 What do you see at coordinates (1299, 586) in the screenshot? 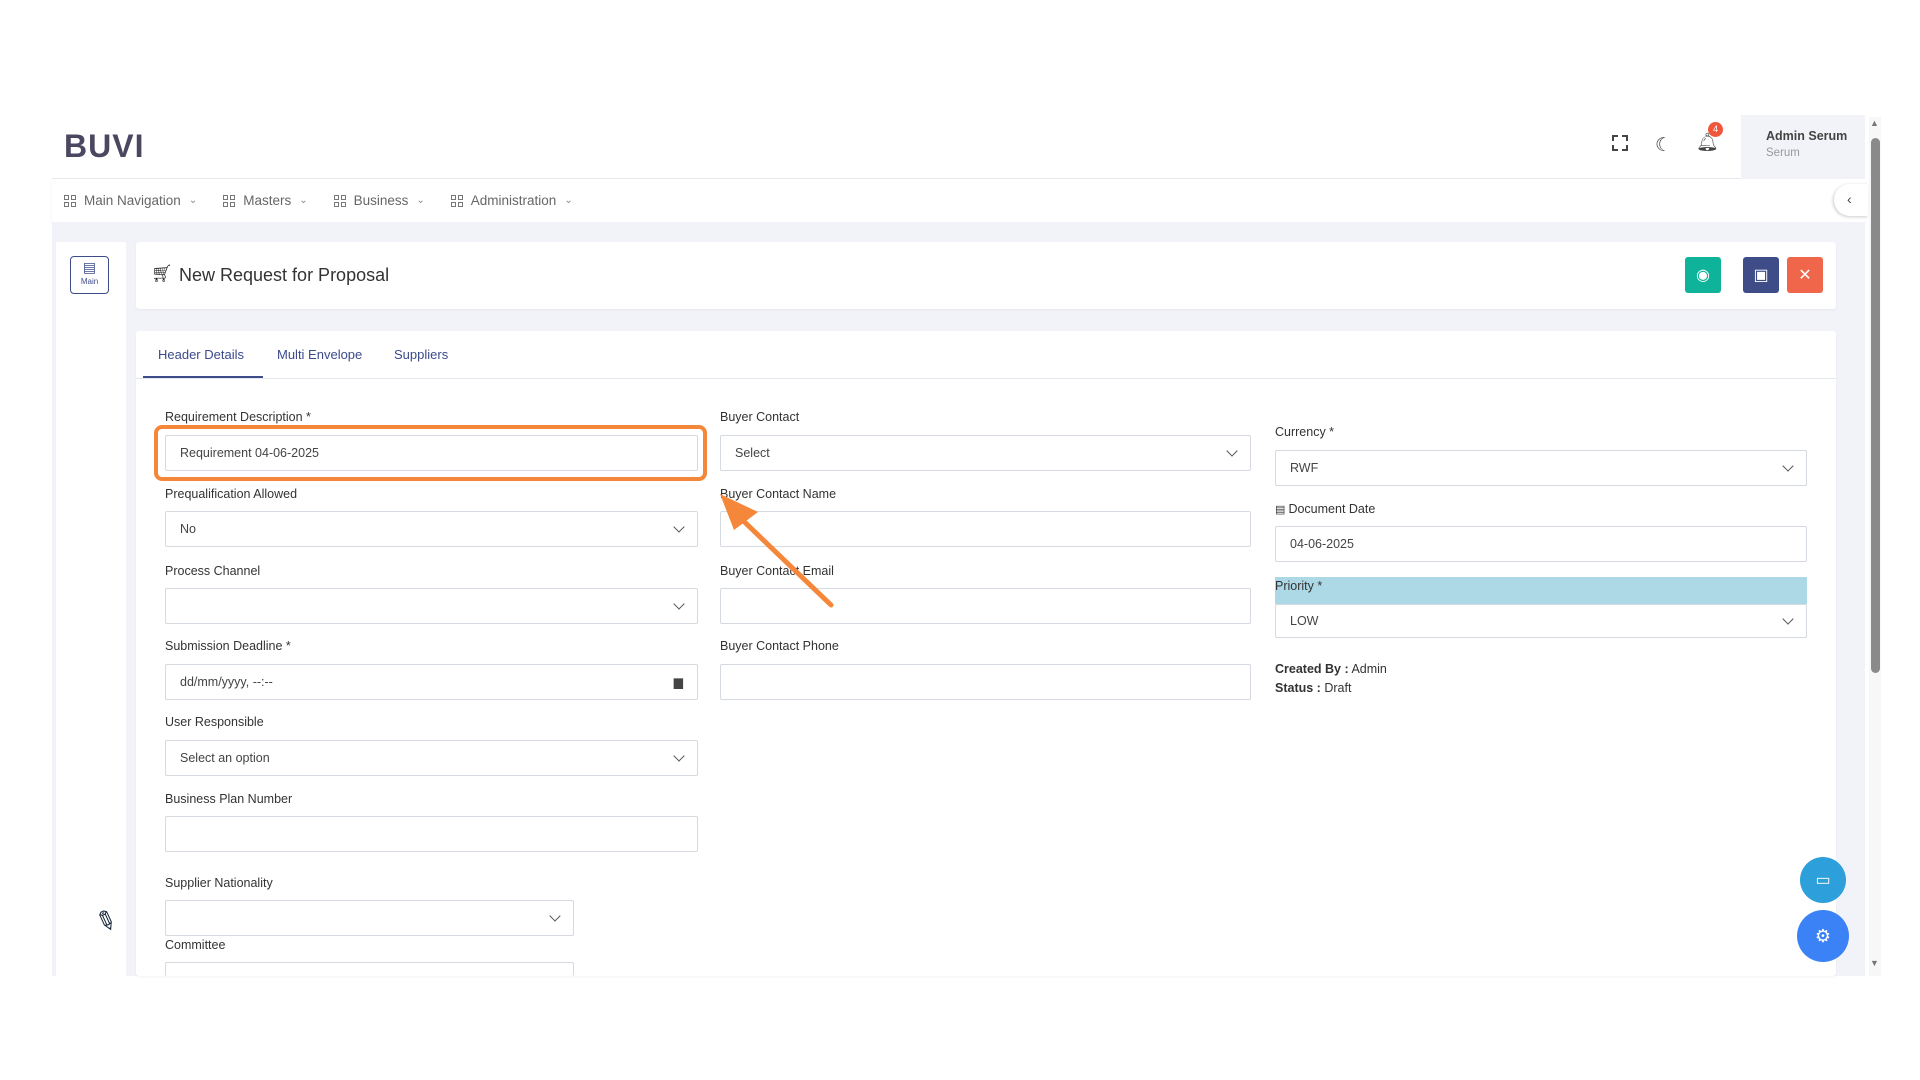
I see `priority-label: Priority *` at bounding box center [1299, 586].